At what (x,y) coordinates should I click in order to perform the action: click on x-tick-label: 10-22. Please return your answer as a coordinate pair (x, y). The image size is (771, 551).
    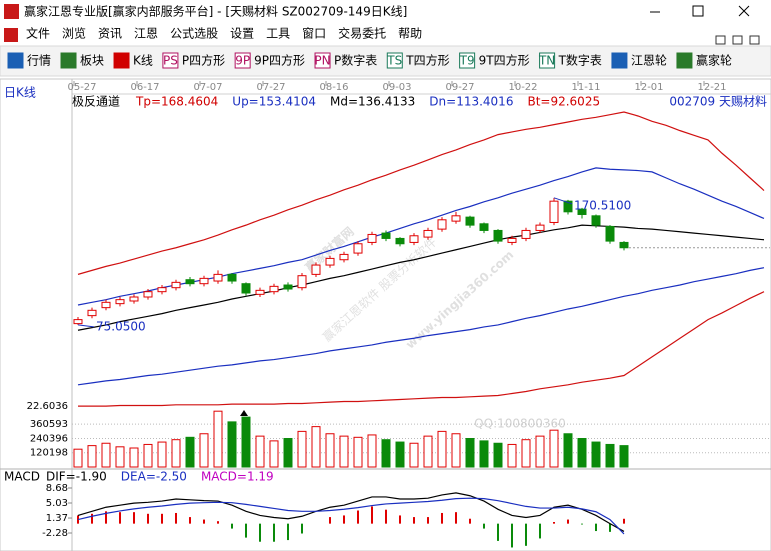
    Looking at the image, I should click on (522, 87).